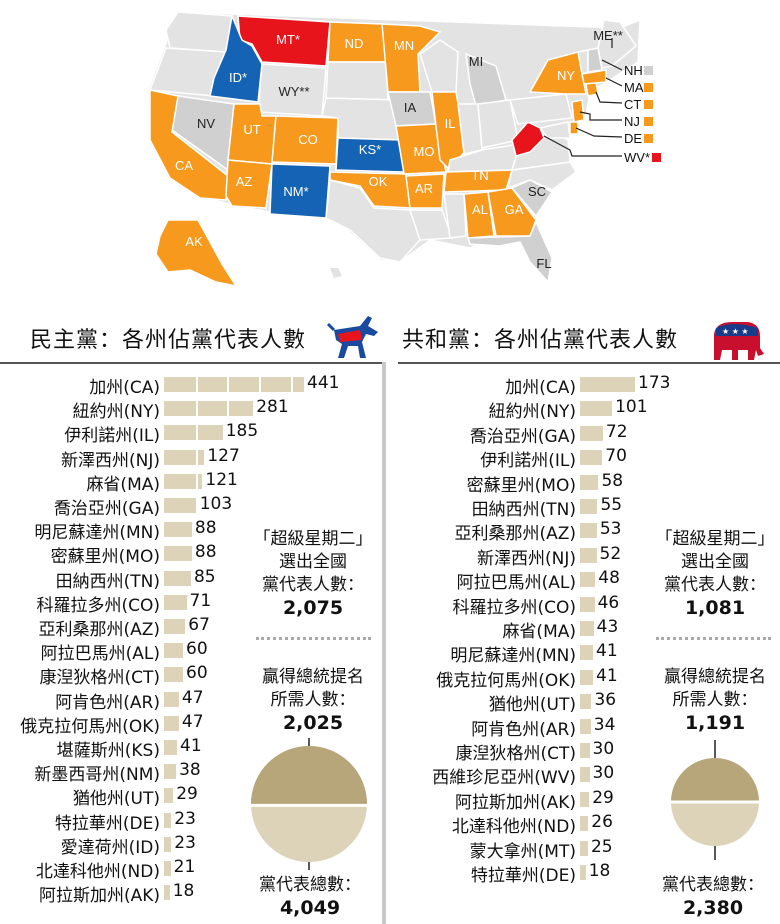 The height and width of the screenshot is (924, 780). What do you see at coordinates (168, 340) in the screenshot?
I see `dem-title: 民主黨：各州佔黨代表人數` at bounding box center [168, 340].